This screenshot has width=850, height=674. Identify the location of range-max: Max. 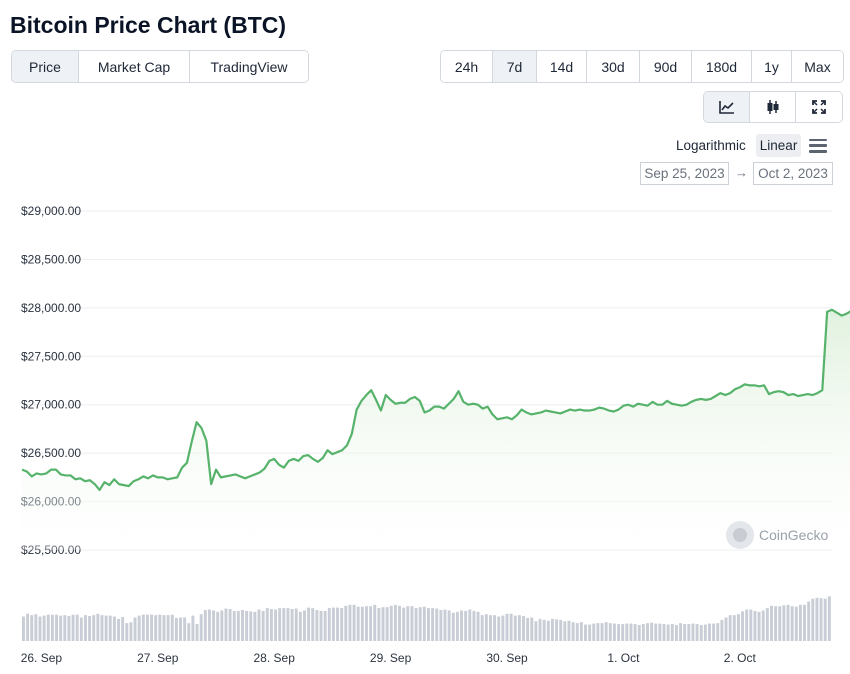
(817, 66).